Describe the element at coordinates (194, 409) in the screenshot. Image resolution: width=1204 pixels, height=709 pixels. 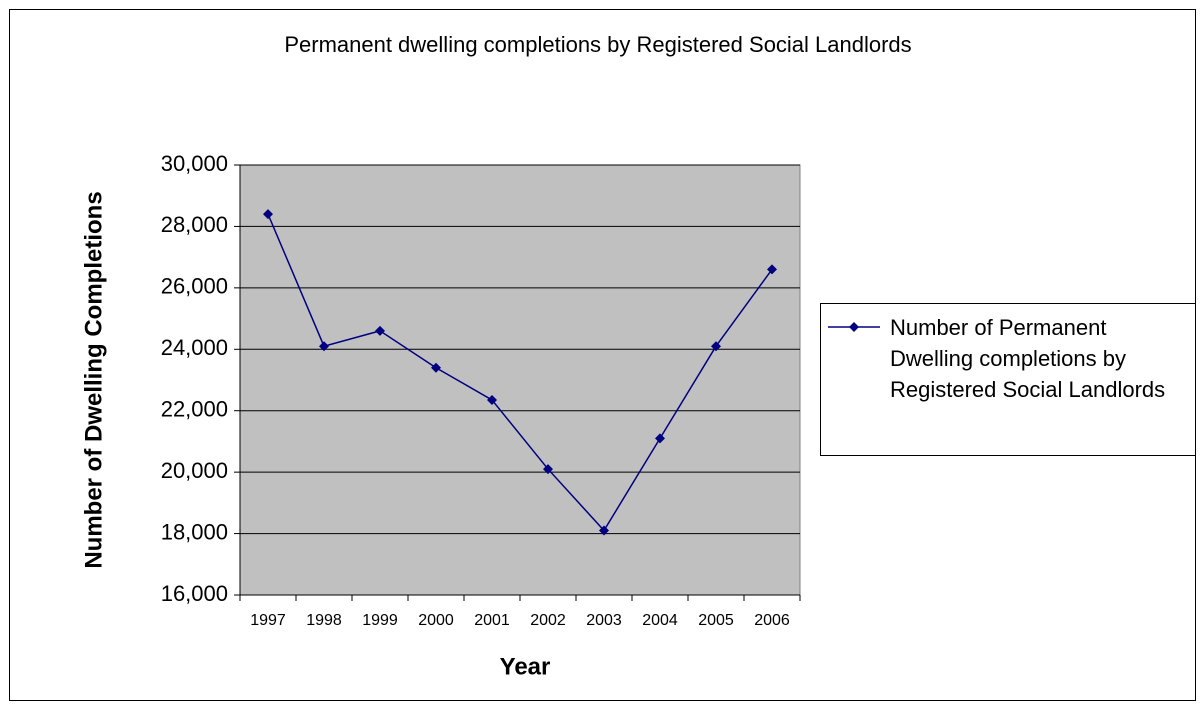
I see `y-tick-label: 22,000` at that location.